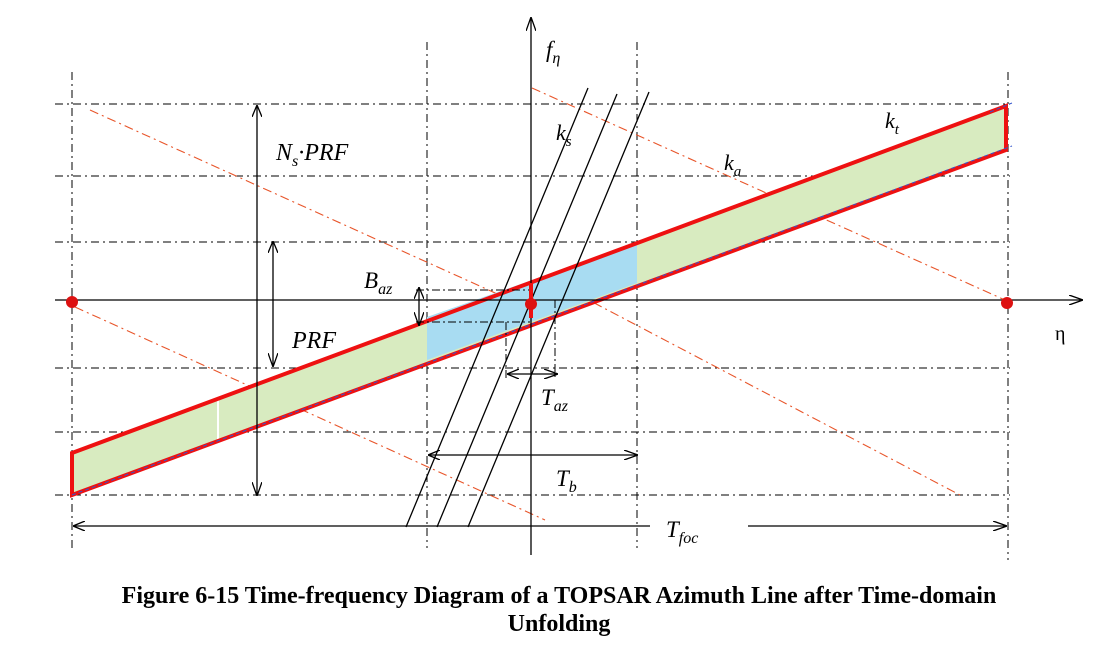  What do you see at coordinates (378, 283) in the screenshot?
I see `label-b-az: Baz` at bounding box center [378, 283].